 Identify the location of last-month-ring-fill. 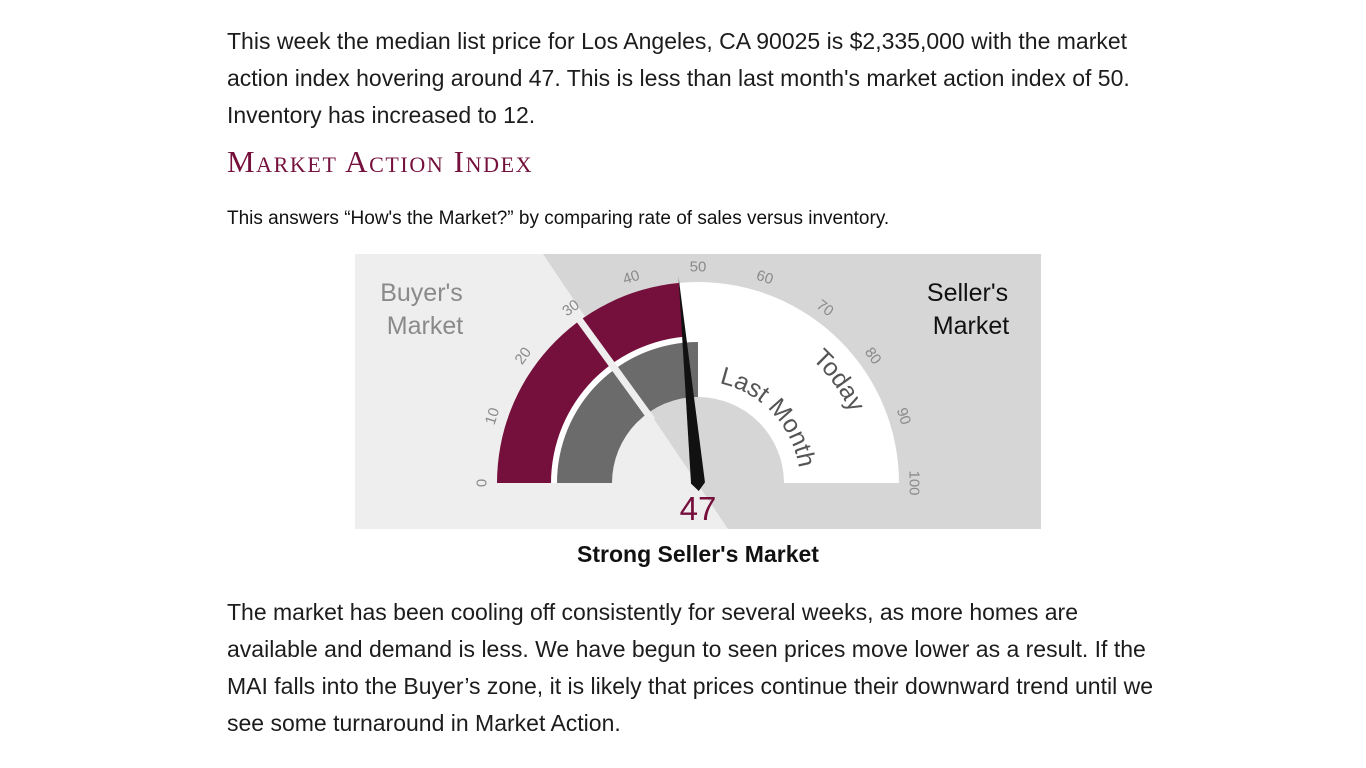
(626, 411).